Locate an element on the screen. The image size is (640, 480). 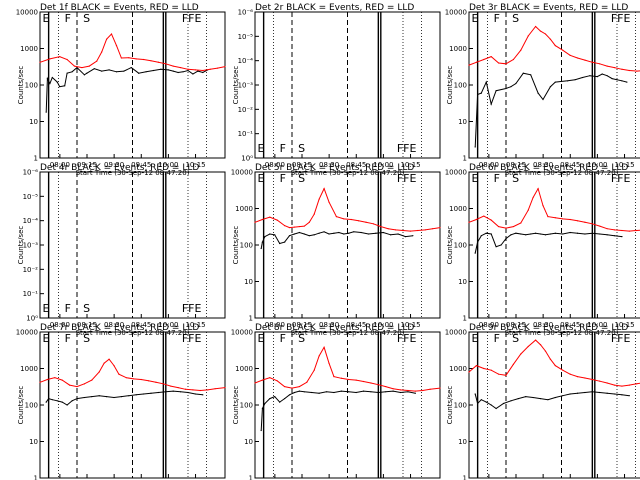
y-tick-label: 10⁻⁵ is located at coordinates (31, 197).